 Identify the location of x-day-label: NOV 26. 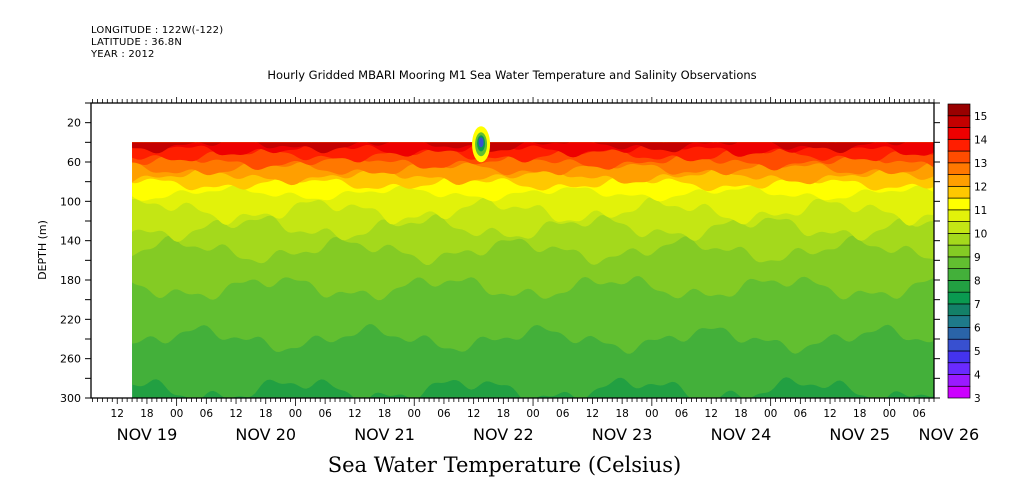
(949, 434).